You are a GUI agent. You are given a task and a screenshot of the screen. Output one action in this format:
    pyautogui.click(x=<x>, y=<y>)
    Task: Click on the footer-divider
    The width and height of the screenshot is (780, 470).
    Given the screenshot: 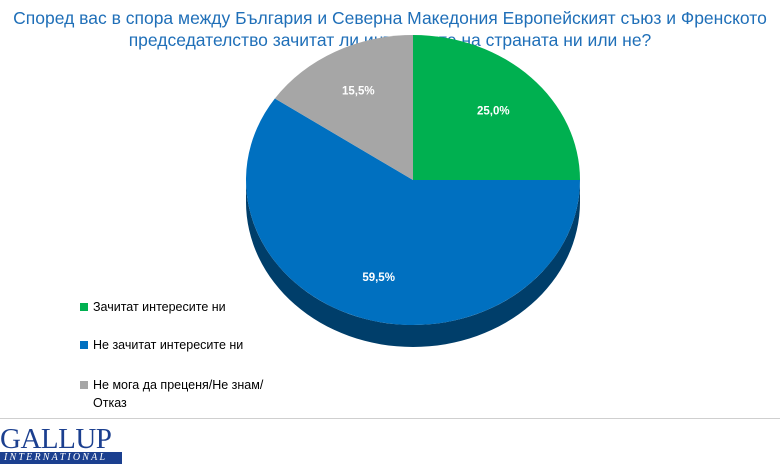 What is the action you would take?
    pyautogui.click(x=390, y=418)
    